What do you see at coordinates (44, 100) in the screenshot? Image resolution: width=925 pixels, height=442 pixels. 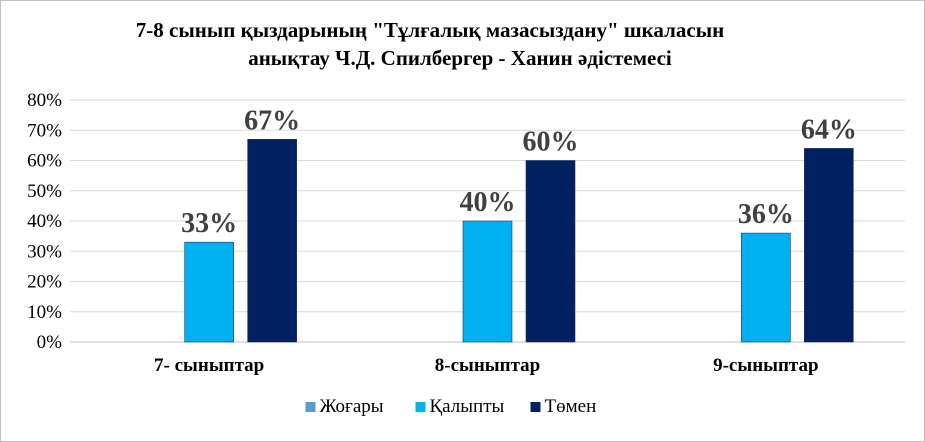 I see `y-tick-label: 80%` at bounding box center [44, 100].